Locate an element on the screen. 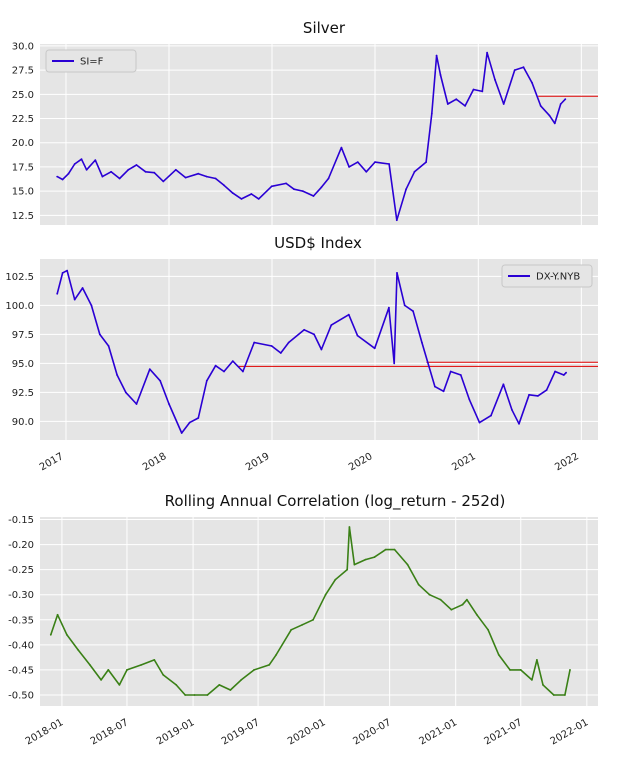 The height and width of the screenshot is (764, 618). x-tick-label: 2020-07 is located at coordinates (372, 732).